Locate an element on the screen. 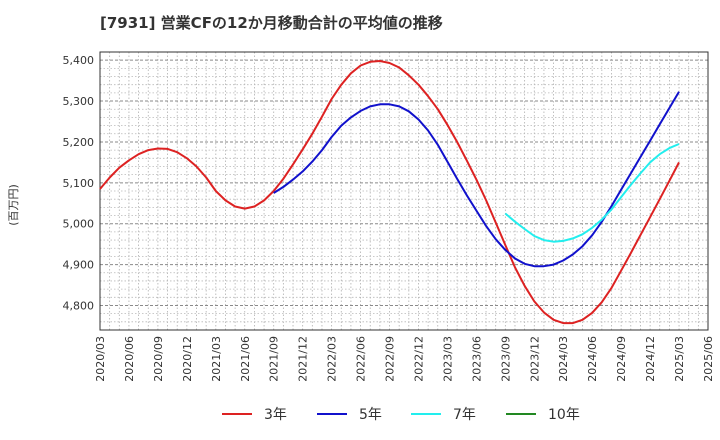 The width and height of the screenshot is (720, 440). chart-title: [7931] 営業CFの12か月移動合計の平均値の推移 is located at coordinates (271, 23).